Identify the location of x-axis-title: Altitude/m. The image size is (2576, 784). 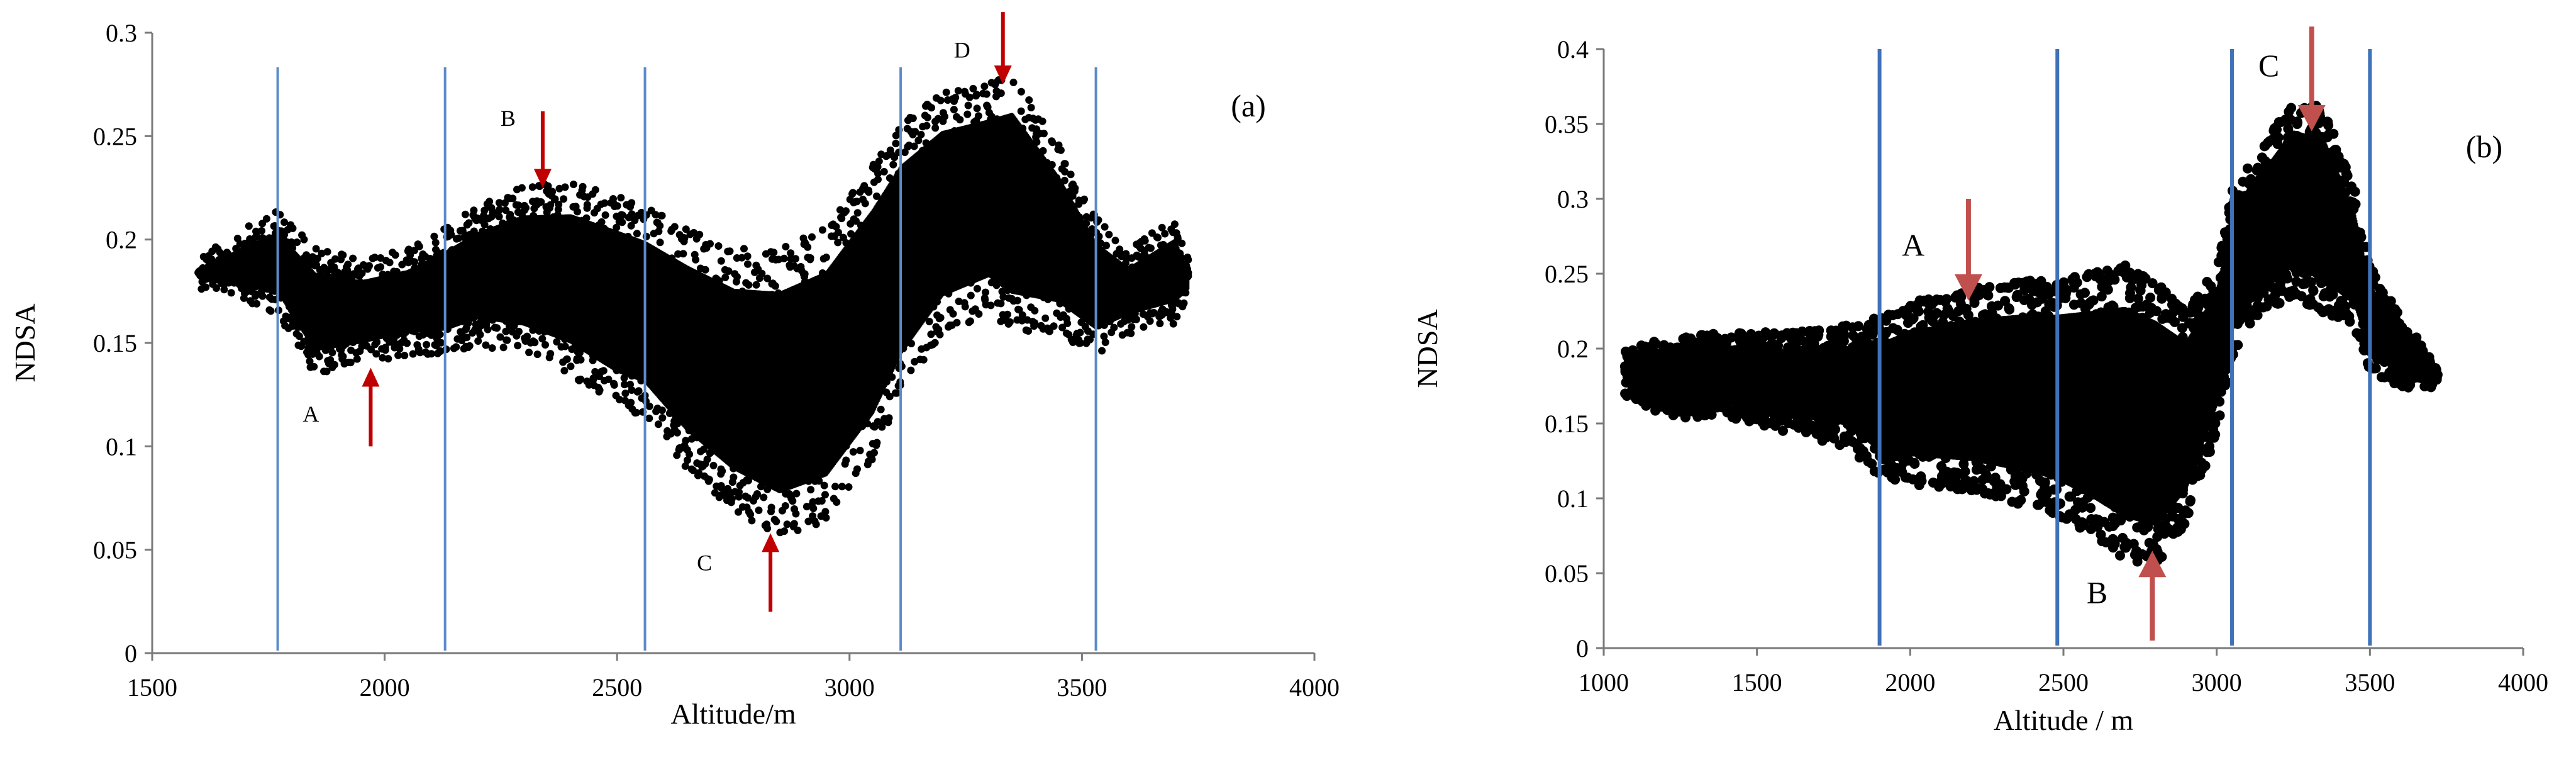
(733, 714).